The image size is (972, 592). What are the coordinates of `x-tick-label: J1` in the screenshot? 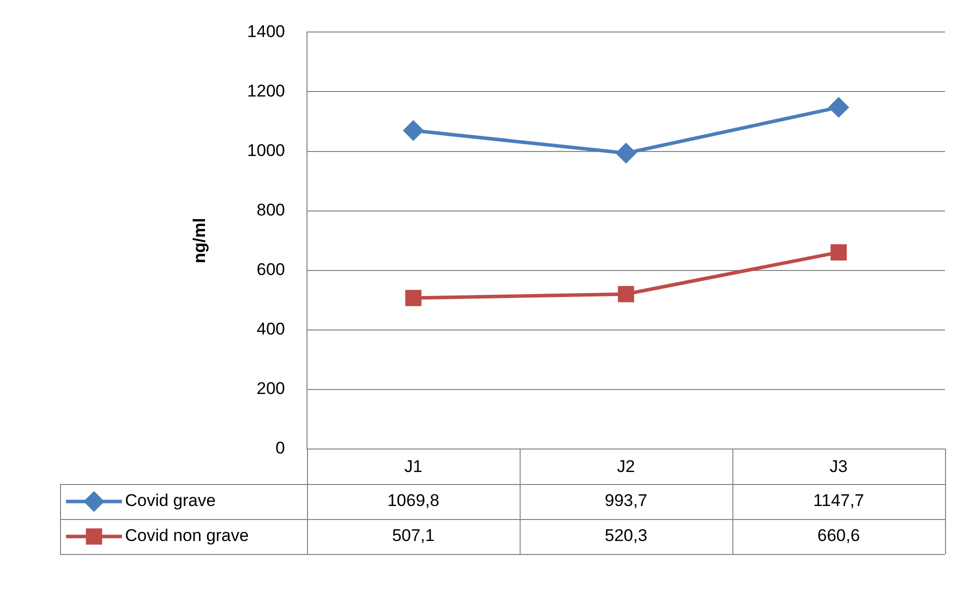 It's located at (413, 466).